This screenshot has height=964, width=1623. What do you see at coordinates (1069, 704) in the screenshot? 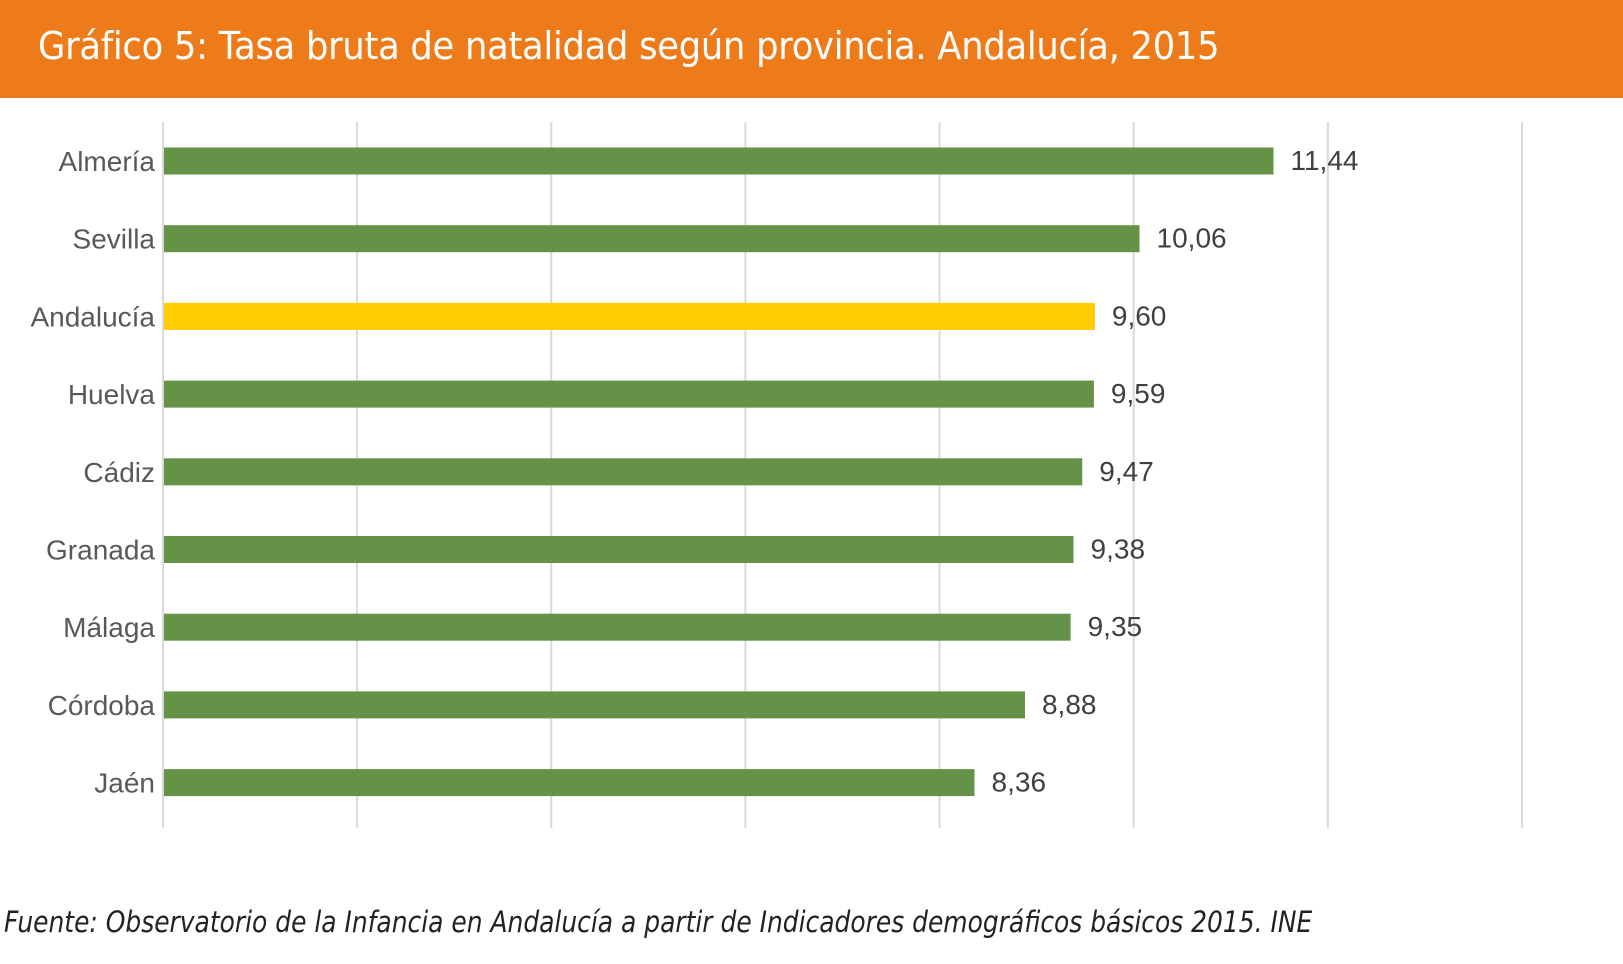
I see `value-label: 8,88` at bounding box center [1069, 704].